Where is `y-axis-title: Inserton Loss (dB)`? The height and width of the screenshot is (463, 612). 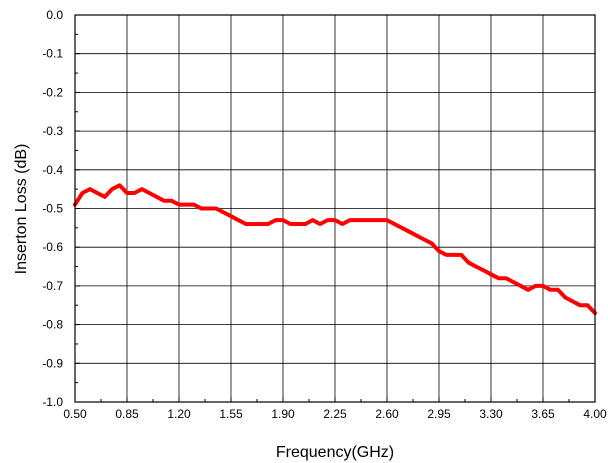
y-axis-title: Inserton Loss (dB) is located at coordinates (21, 209).